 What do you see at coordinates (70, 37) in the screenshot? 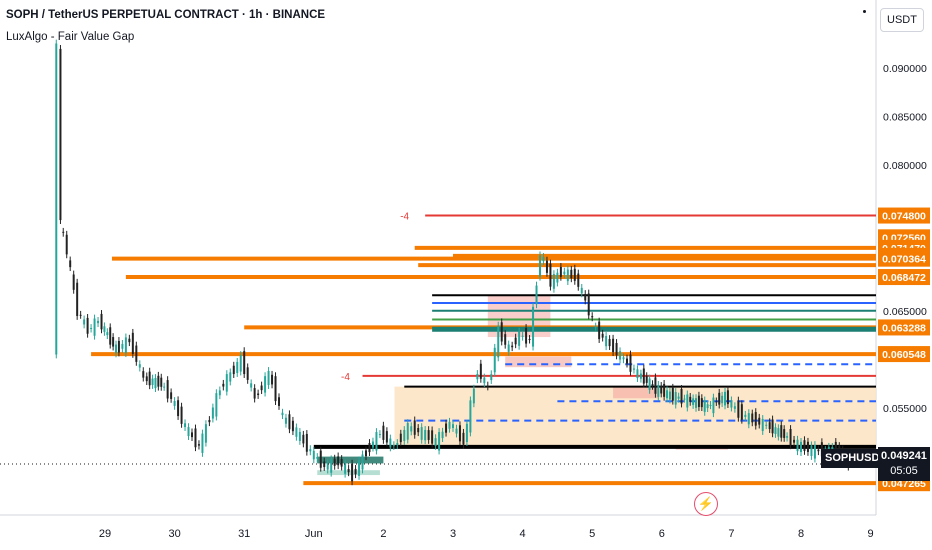
I see `indicator-label: LuxAlgo - Fair Value Gap` at bounding box center [70, 37].